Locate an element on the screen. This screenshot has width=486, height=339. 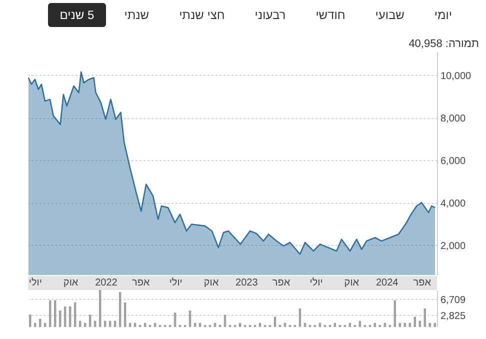
text: שנתי is located at coordinates (136, 15).